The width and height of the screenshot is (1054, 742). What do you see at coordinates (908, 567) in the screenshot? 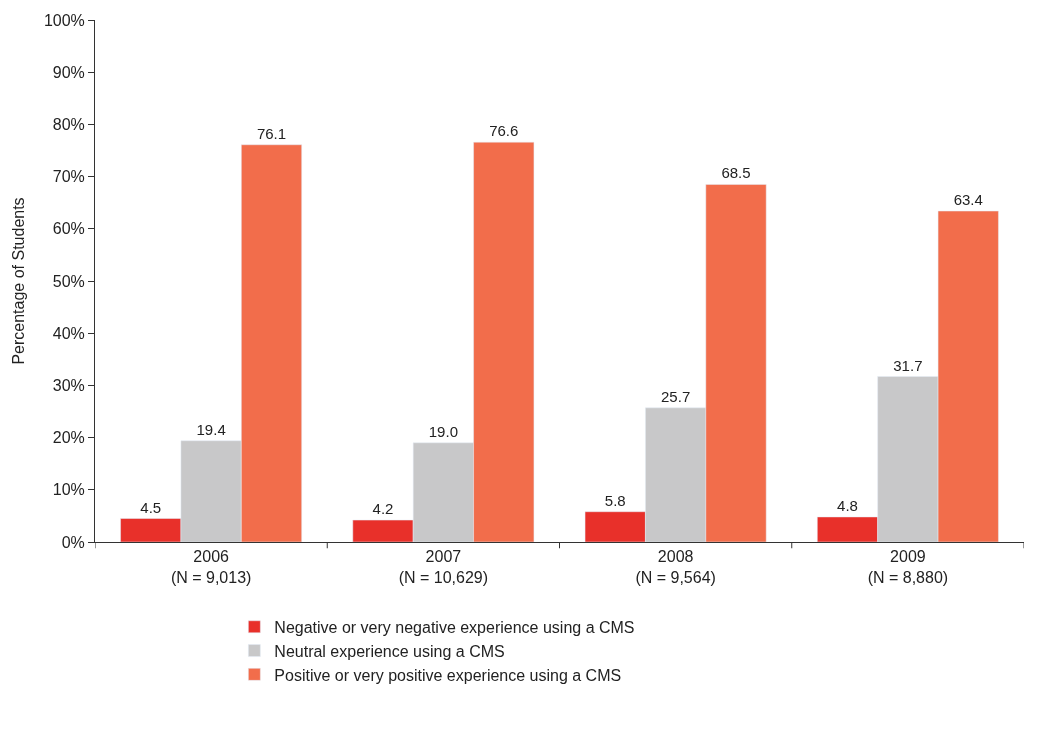
I see `x-tick-label: 2009 (N = 8,880)` at bounding box center [908, 567].